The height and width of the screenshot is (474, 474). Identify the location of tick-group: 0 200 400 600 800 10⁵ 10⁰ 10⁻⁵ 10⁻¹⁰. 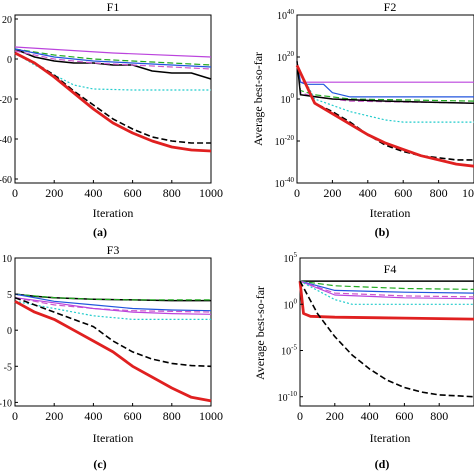
(363, 337).